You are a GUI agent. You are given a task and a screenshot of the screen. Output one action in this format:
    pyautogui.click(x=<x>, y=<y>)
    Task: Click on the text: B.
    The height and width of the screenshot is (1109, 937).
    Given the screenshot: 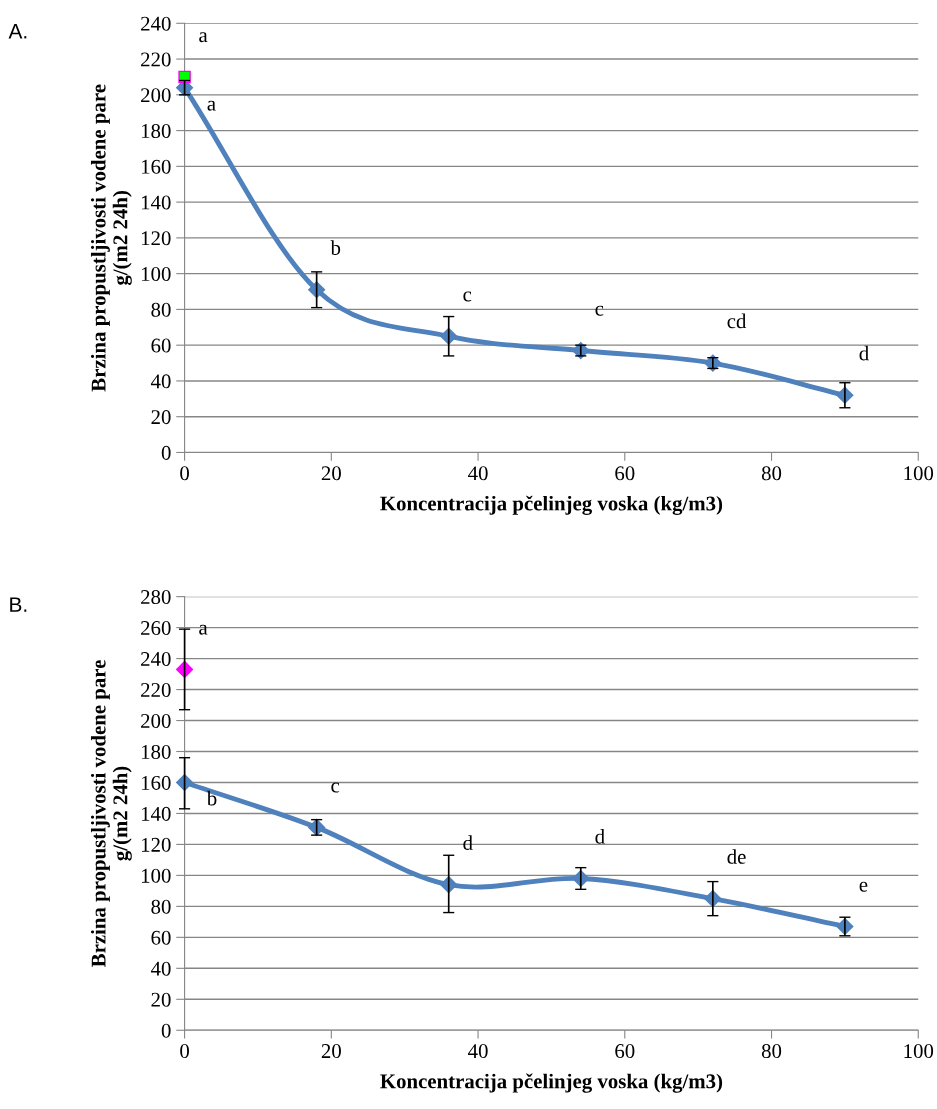 What is the action you would take?
    pyautogui.click(x=18, y=604)
    